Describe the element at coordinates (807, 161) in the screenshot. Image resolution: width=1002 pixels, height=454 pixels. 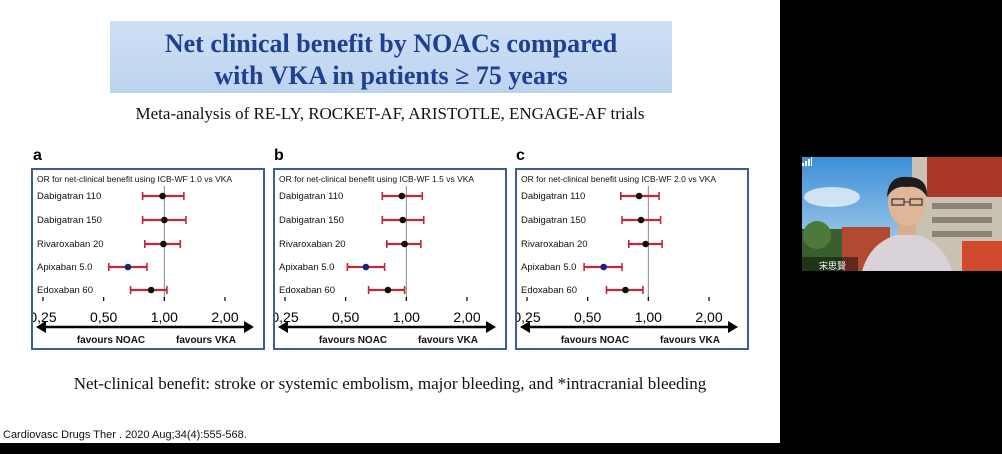
I see `signal-bars-icon` at that location.